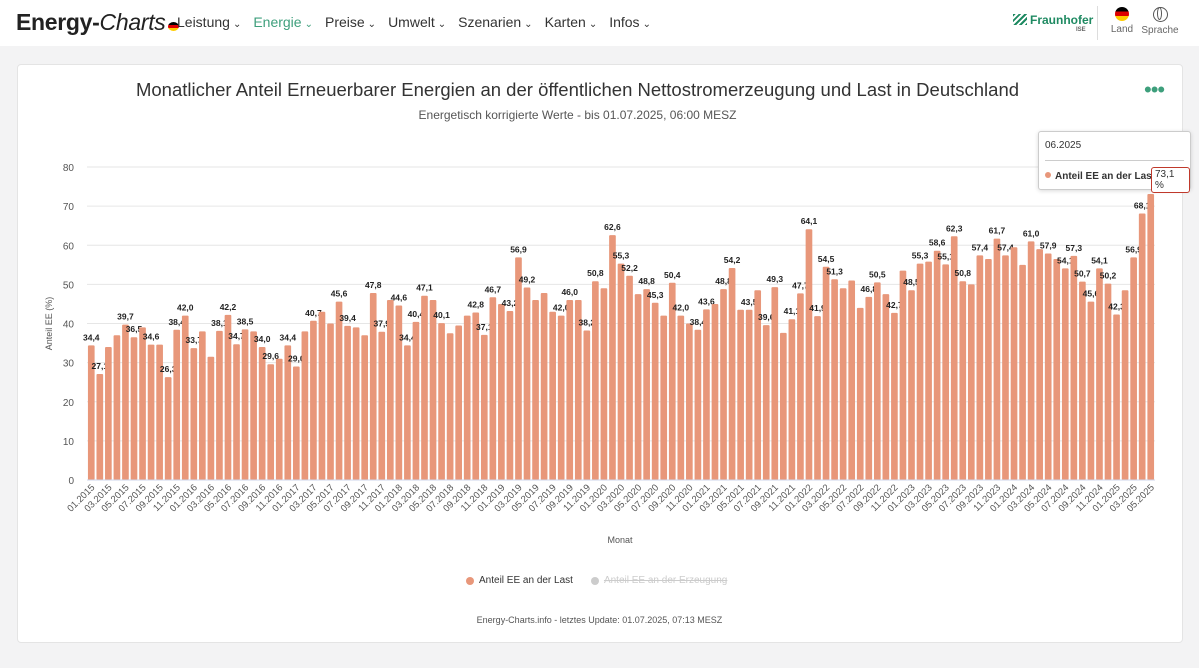 This screenshot has height=668, width=1199. What do you see at coordinates (490, 22) in the screenshot?
I see `nav-szenarien-label: Szenarien` at bounding box center [490, 22].